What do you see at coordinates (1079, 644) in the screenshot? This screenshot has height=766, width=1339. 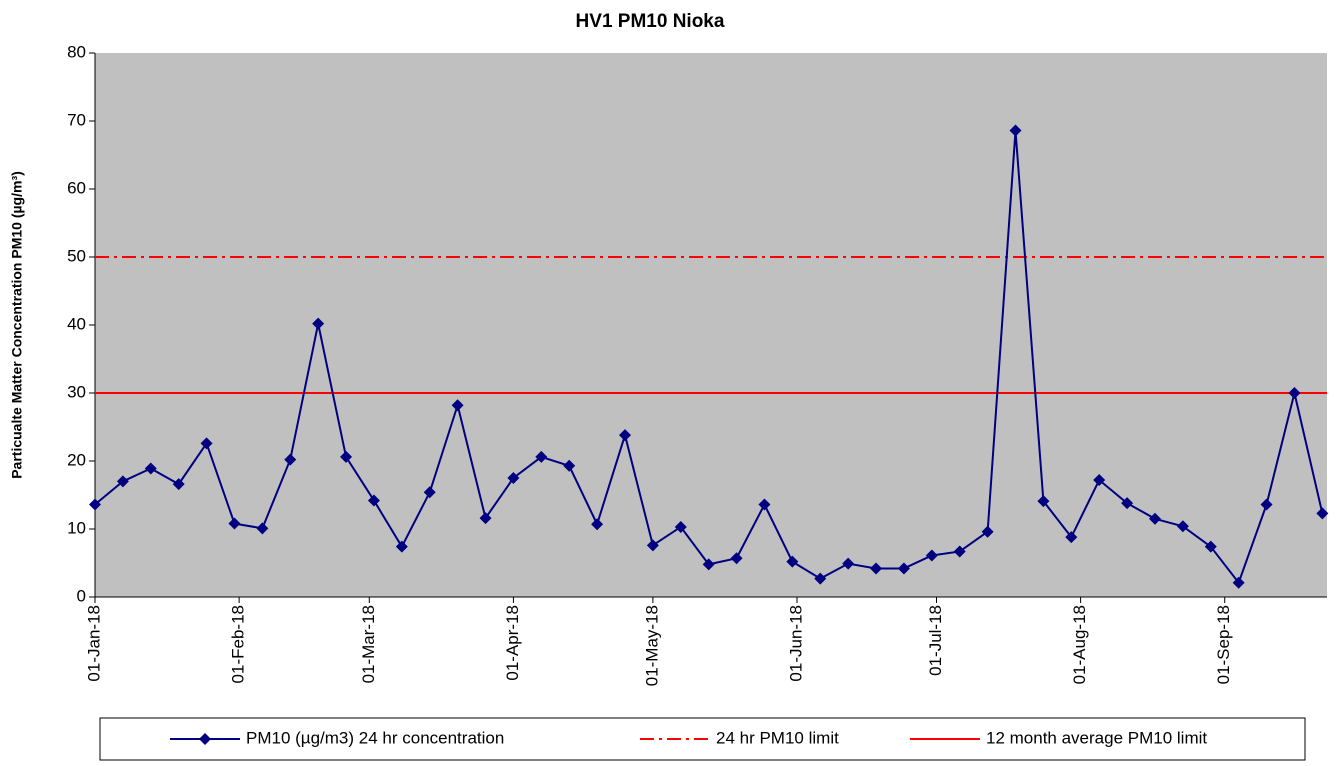 I see `x-tick-label: 01-Aug-18` at bounding box center [1079, 644].